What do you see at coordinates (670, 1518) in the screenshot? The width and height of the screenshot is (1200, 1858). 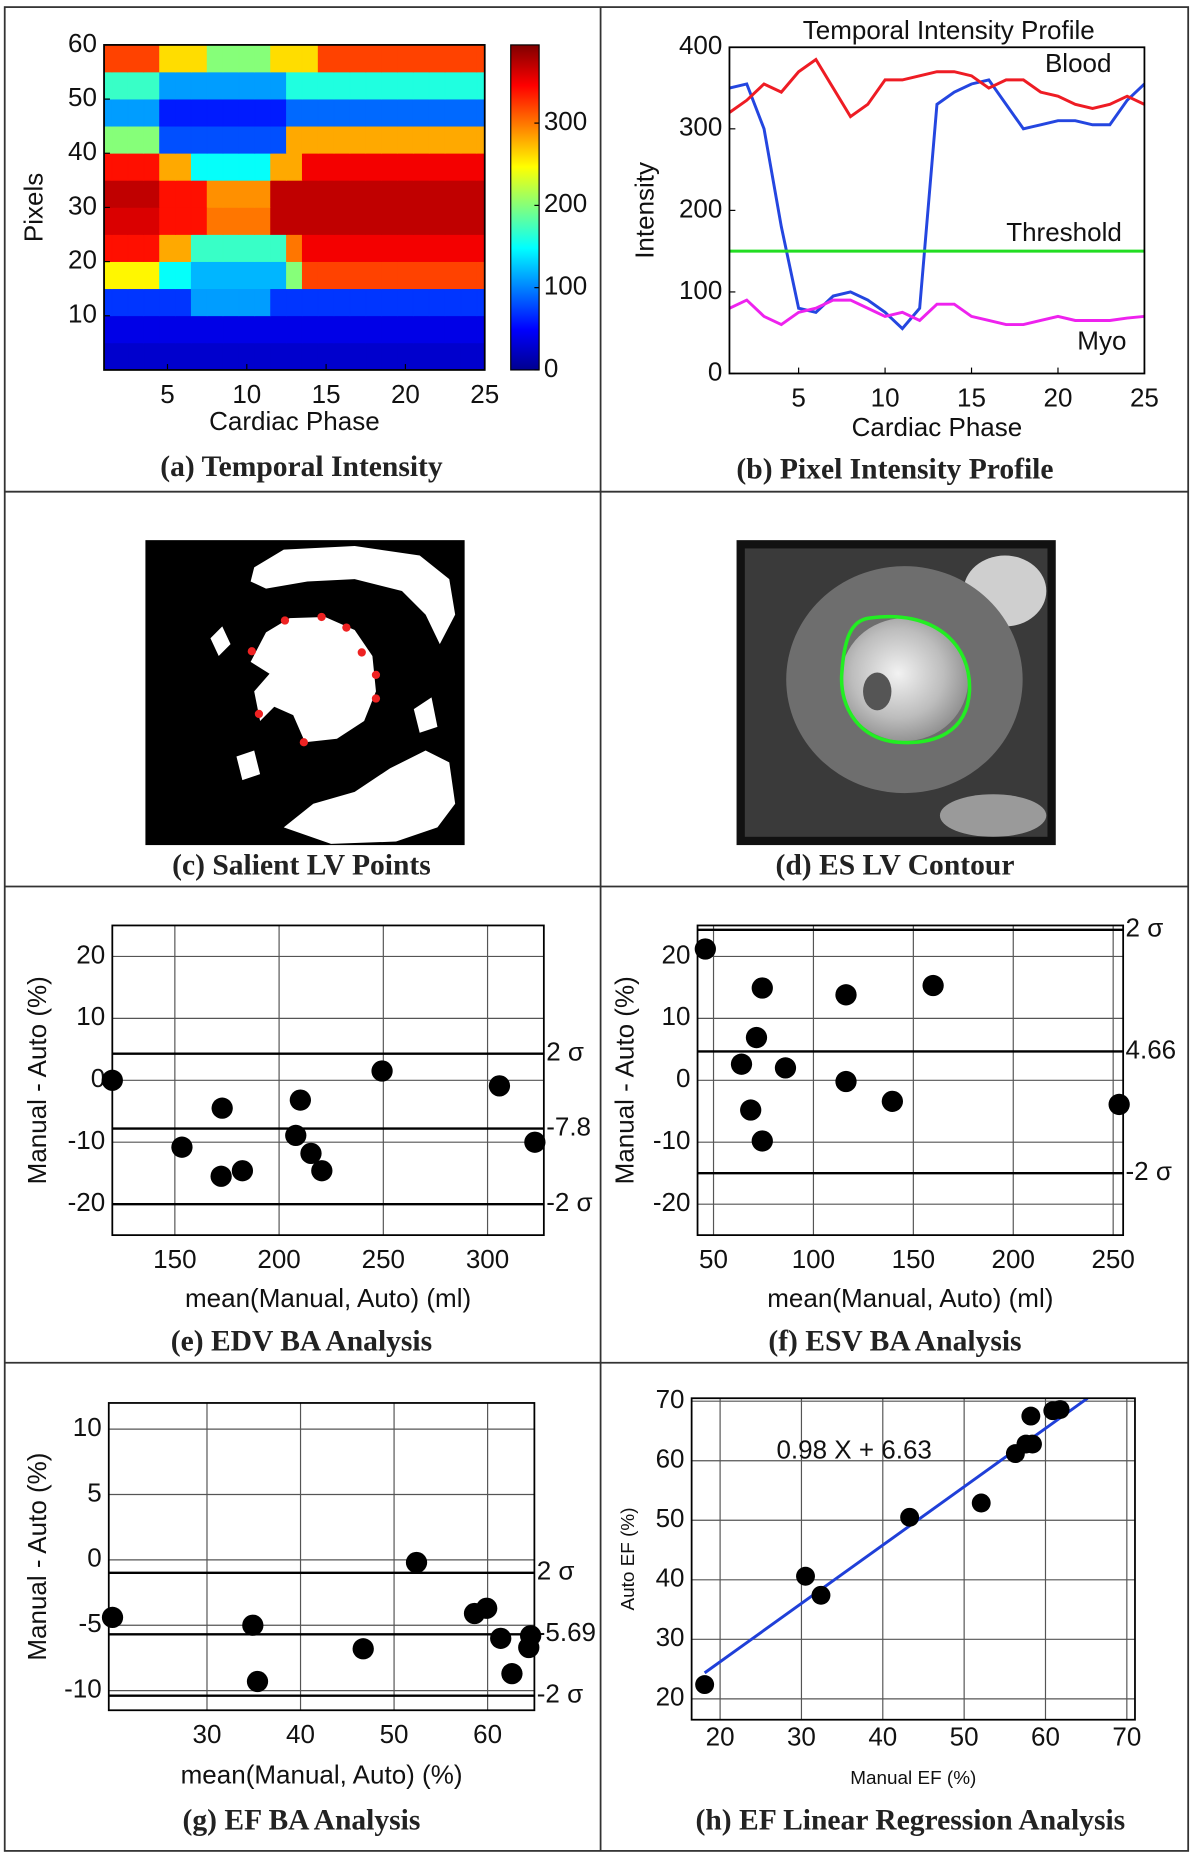 I see `y-tick-label: 50` at bounding box center [670, 1518].